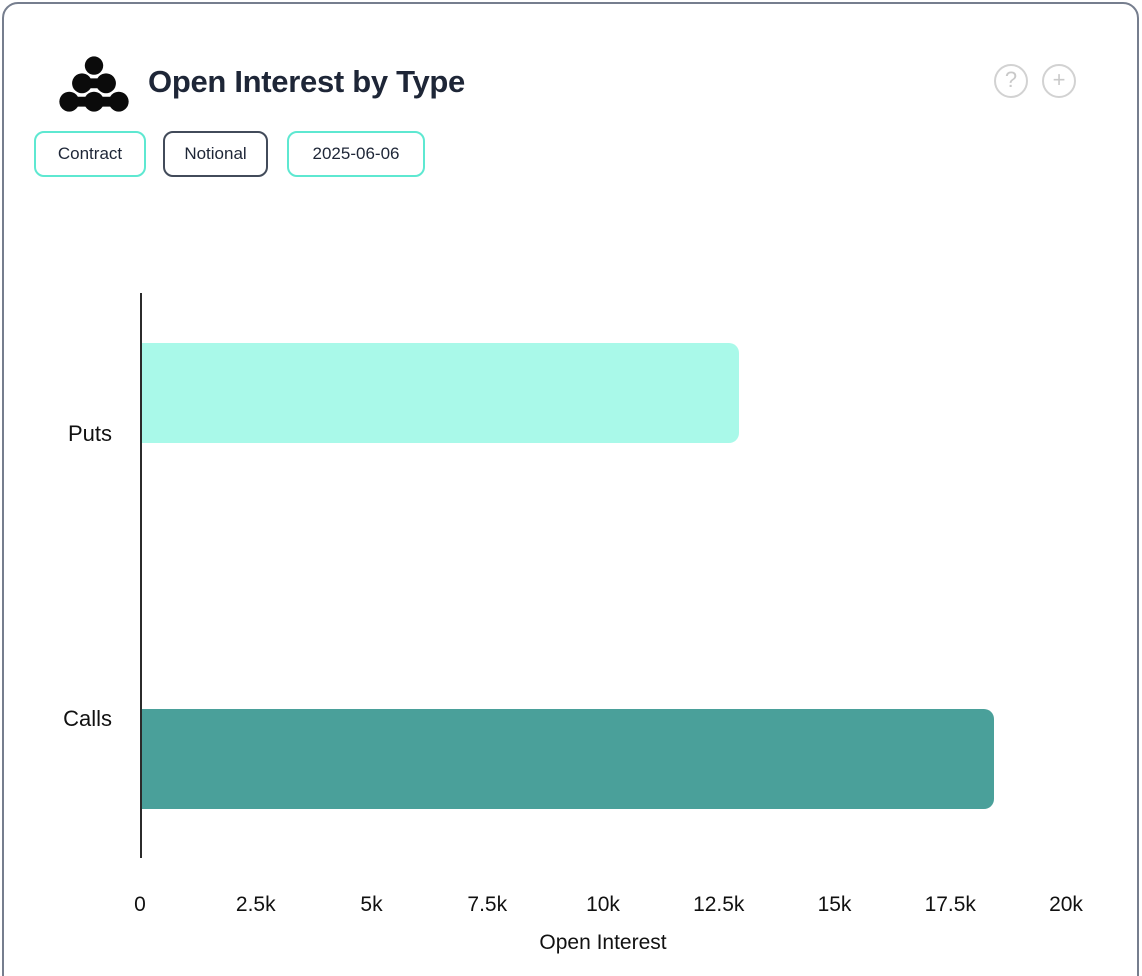 The width and height of the screenshot is (1142, 976). I want to click on help-button: ?, so click(1011, 81).